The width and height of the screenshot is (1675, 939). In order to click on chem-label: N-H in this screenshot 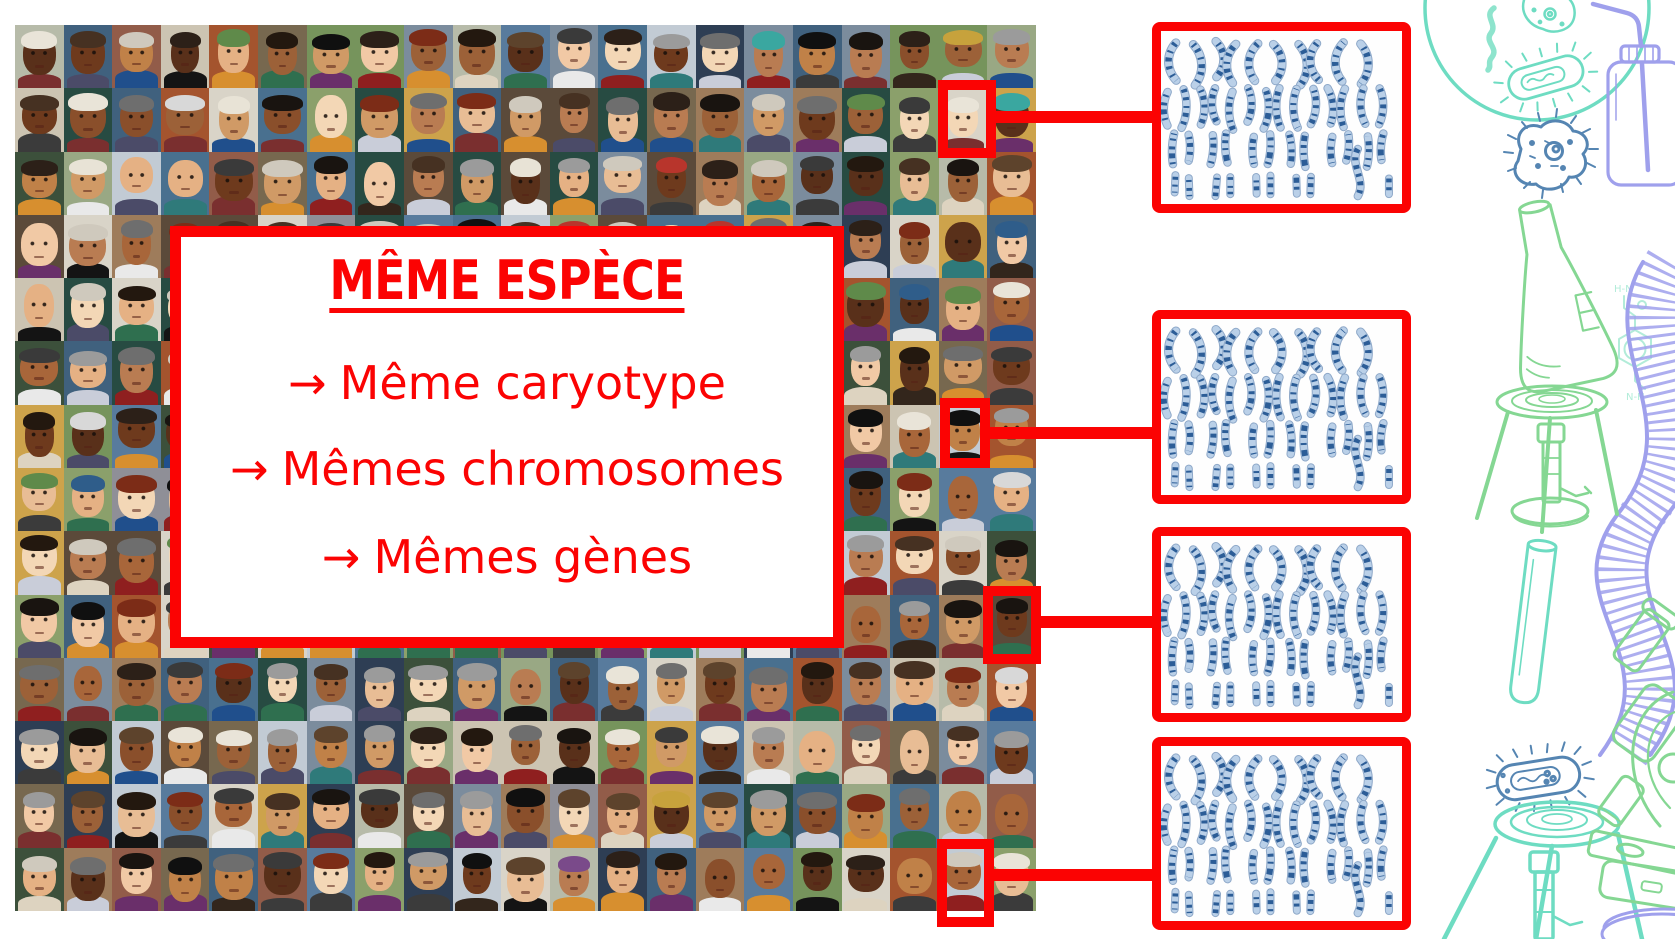, I will do `click(1635, 397)`.